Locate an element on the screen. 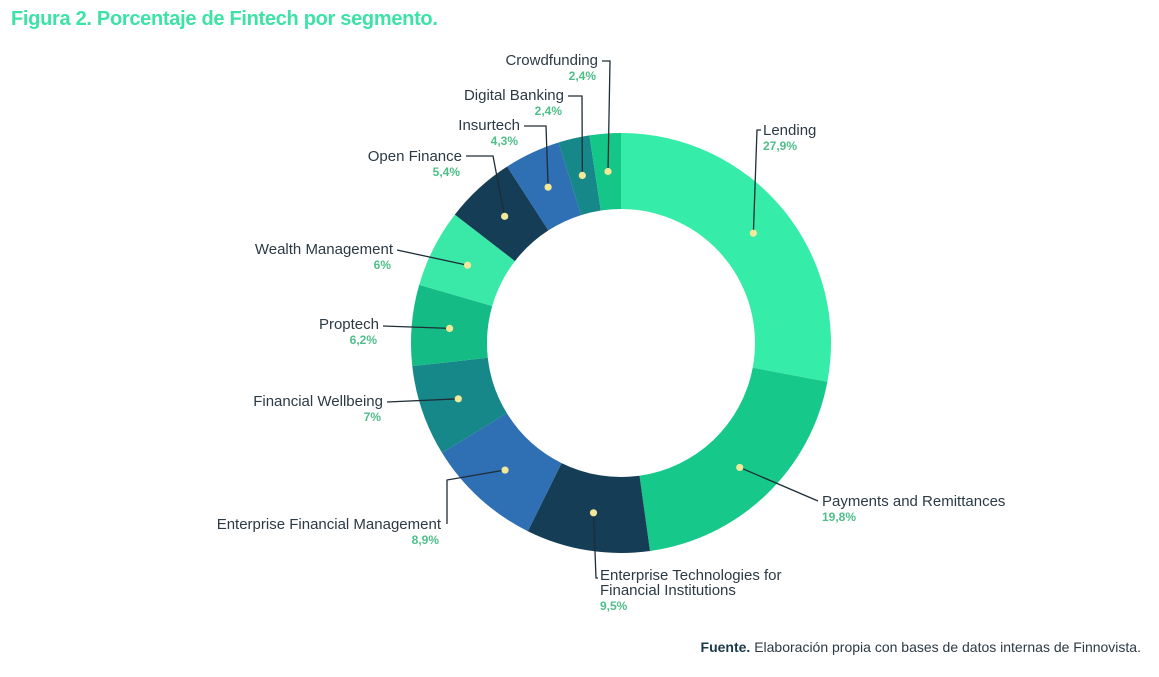 This screenshot has height=677, width=1159. slice-enterprise-fm is located at coordinates (502, 472).